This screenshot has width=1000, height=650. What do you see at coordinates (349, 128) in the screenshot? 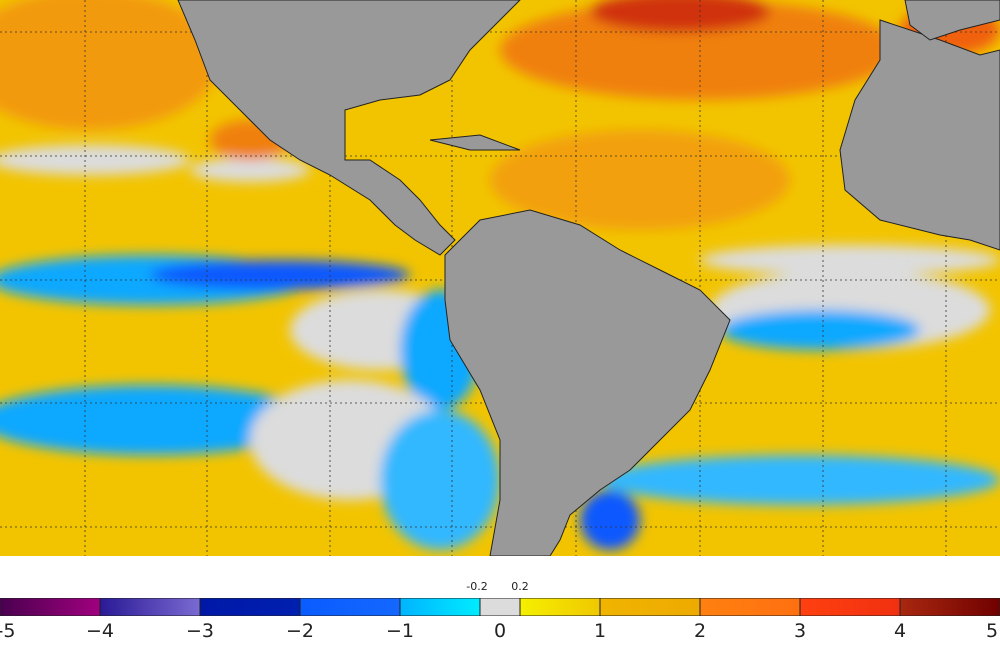
I see `north-america` at bounding box center [349, 128].